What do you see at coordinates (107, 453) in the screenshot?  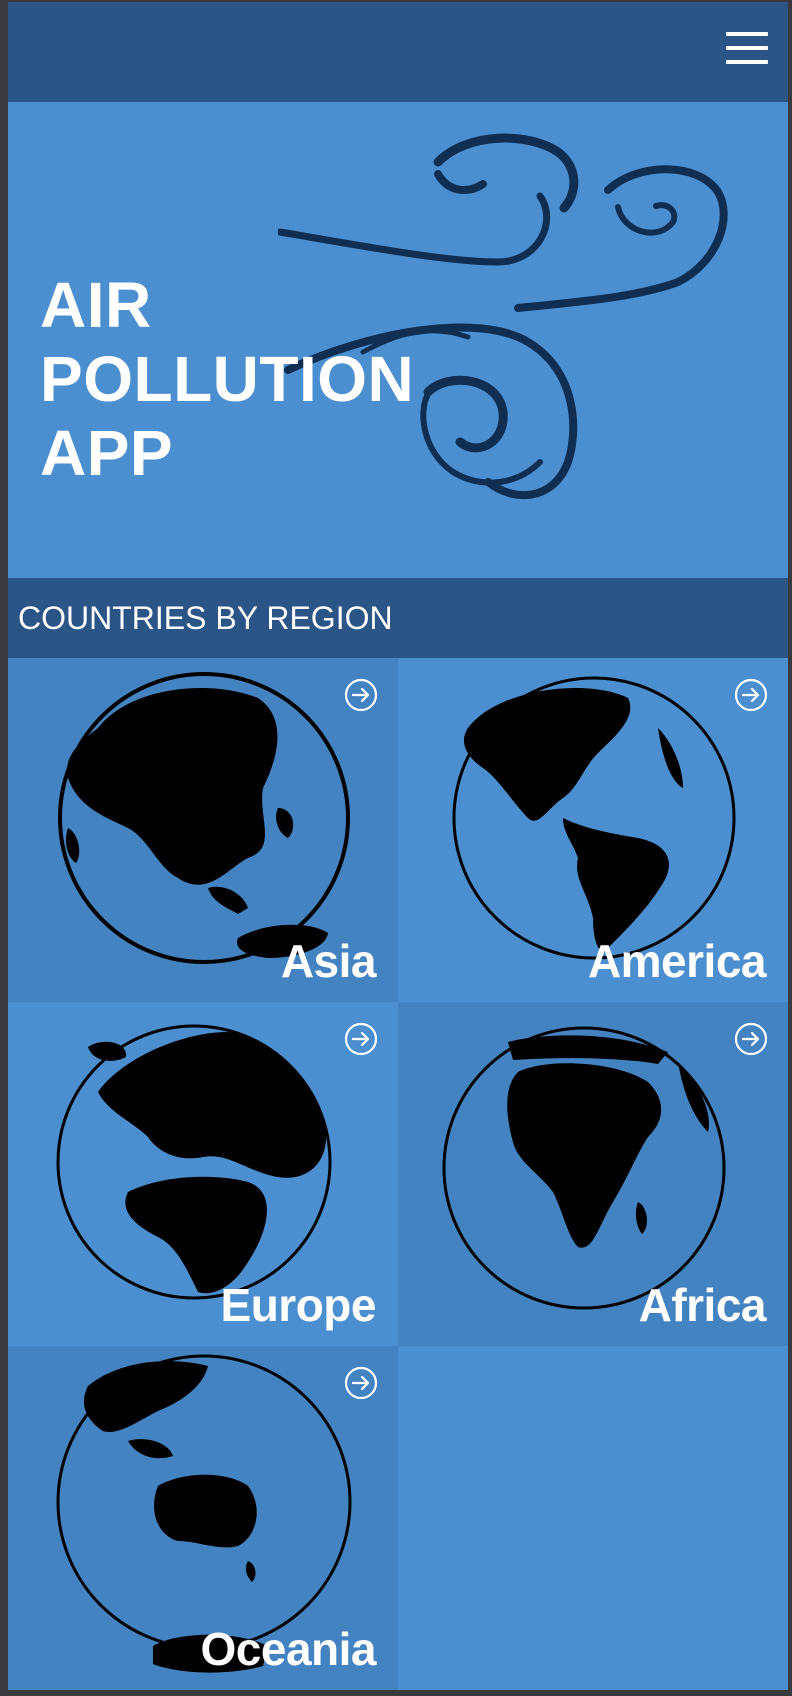 I see `app-title-line2: APP` at bounding box center [107, 453].